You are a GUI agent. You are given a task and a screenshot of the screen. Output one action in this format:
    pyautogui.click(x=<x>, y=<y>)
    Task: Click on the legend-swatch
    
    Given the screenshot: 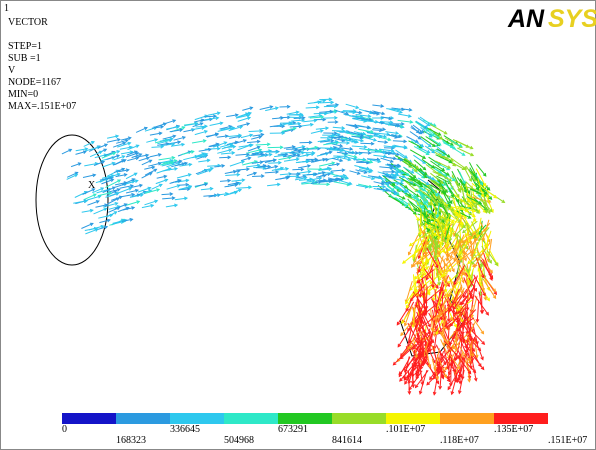 What is the action you would take?
    pyautogui.click(x=521, y=418)
    